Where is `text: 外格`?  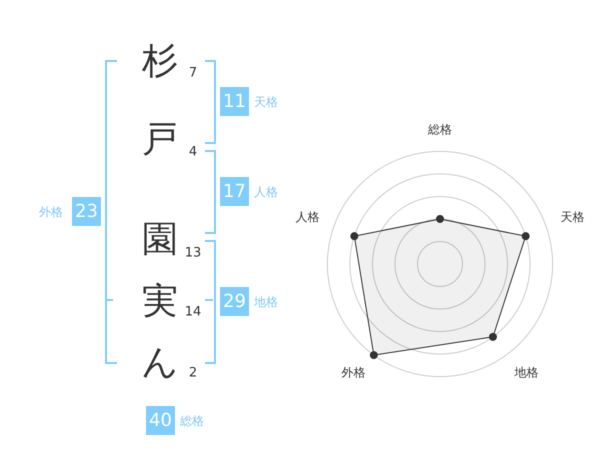
text: 外格 is located at coordinates (51, 212).